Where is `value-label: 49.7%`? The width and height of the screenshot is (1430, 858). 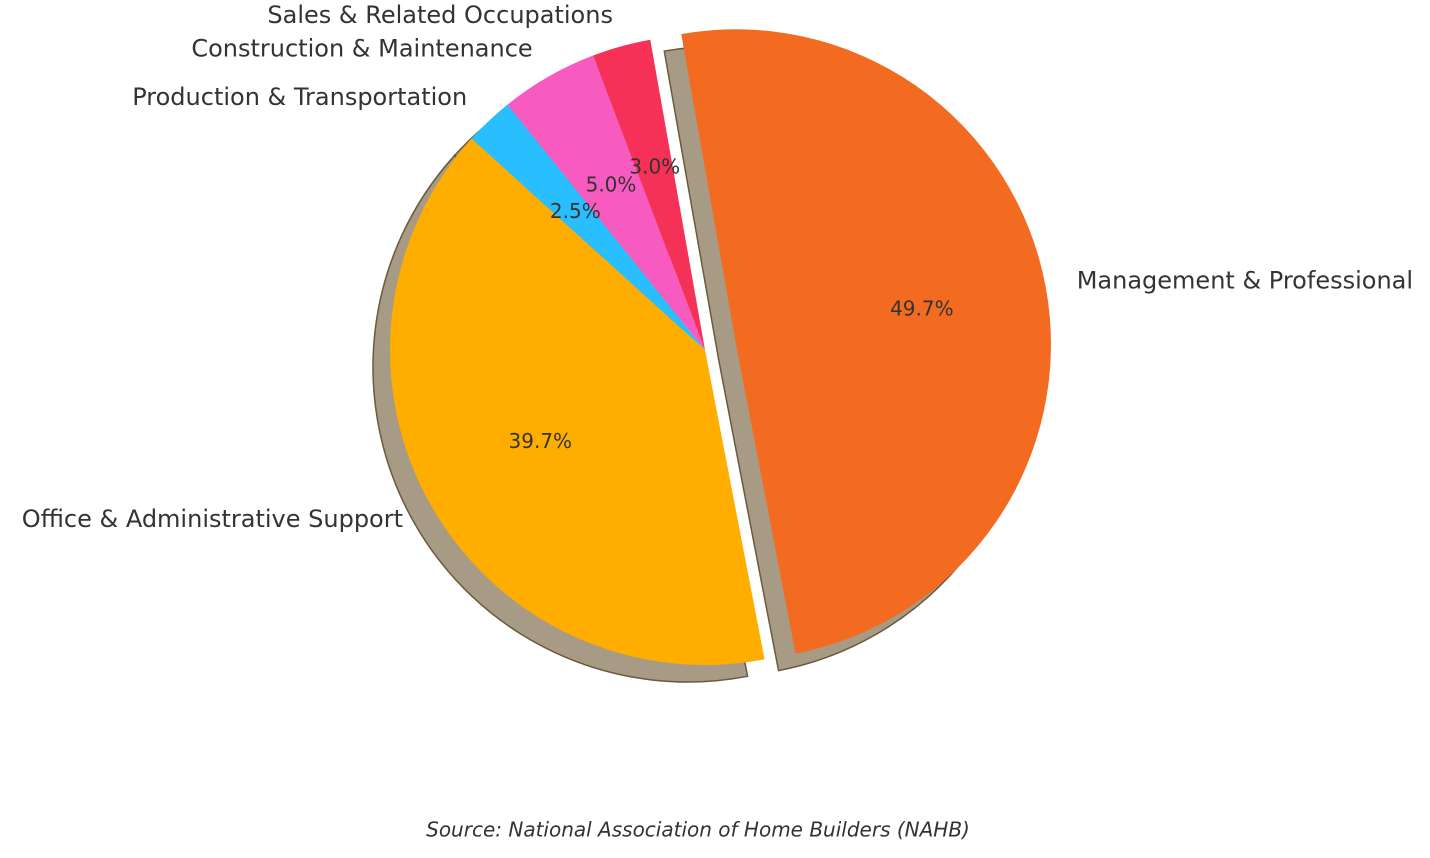 value-label: 49.7% is located at coordinates (922, 309).